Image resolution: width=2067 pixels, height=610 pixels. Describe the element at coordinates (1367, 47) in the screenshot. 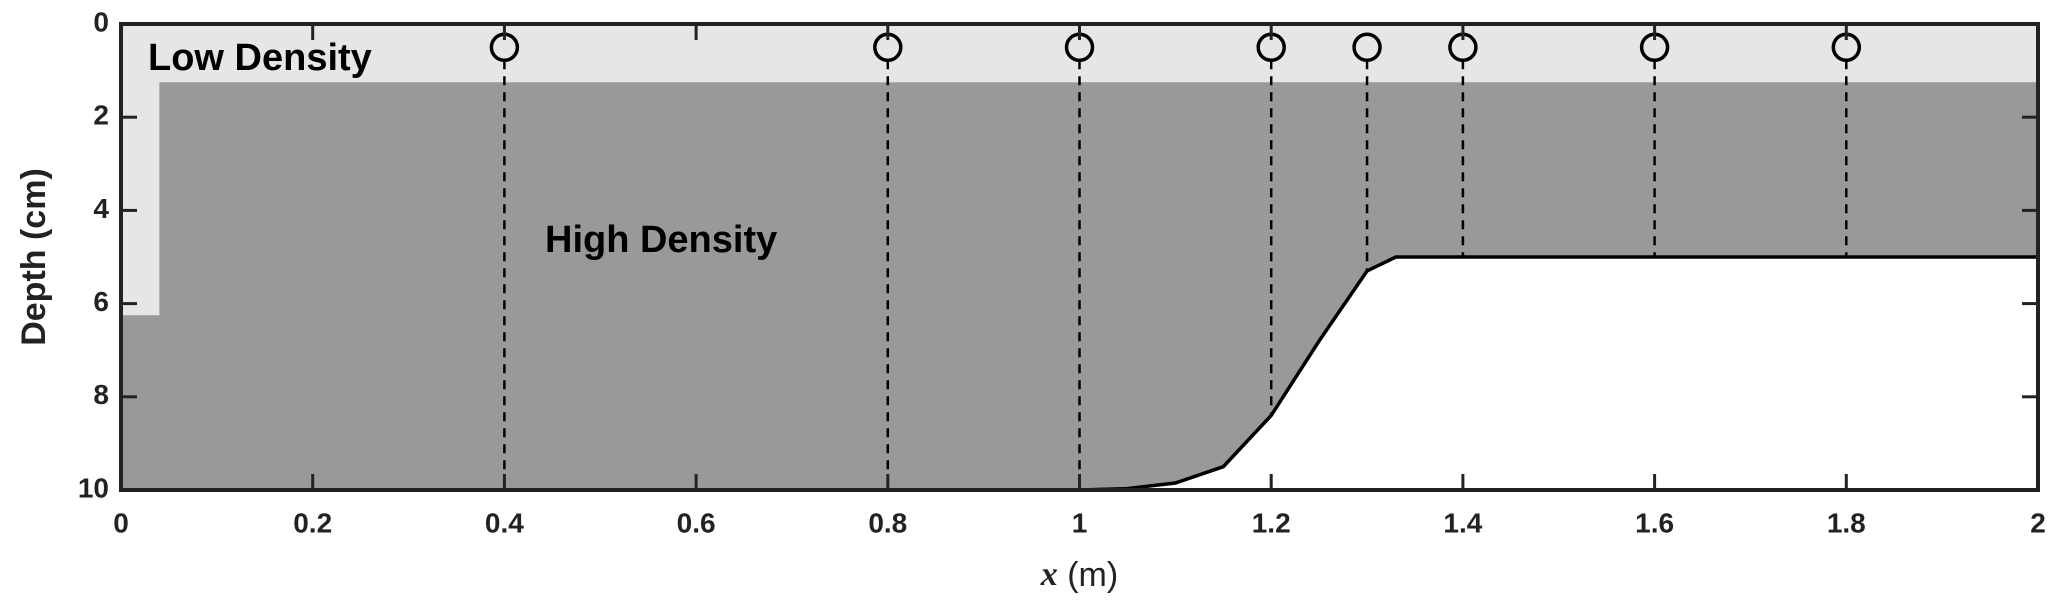

I see `gauge` at that location.